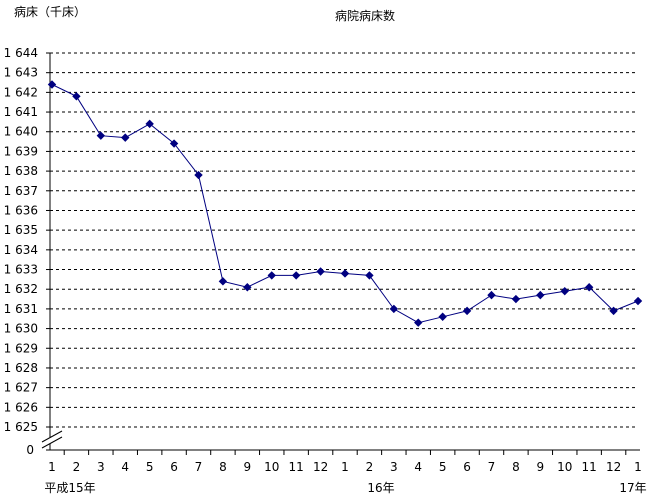 The image size is (664, 501). I want to click on y-tick-label: 1 639, so click(21, 151).